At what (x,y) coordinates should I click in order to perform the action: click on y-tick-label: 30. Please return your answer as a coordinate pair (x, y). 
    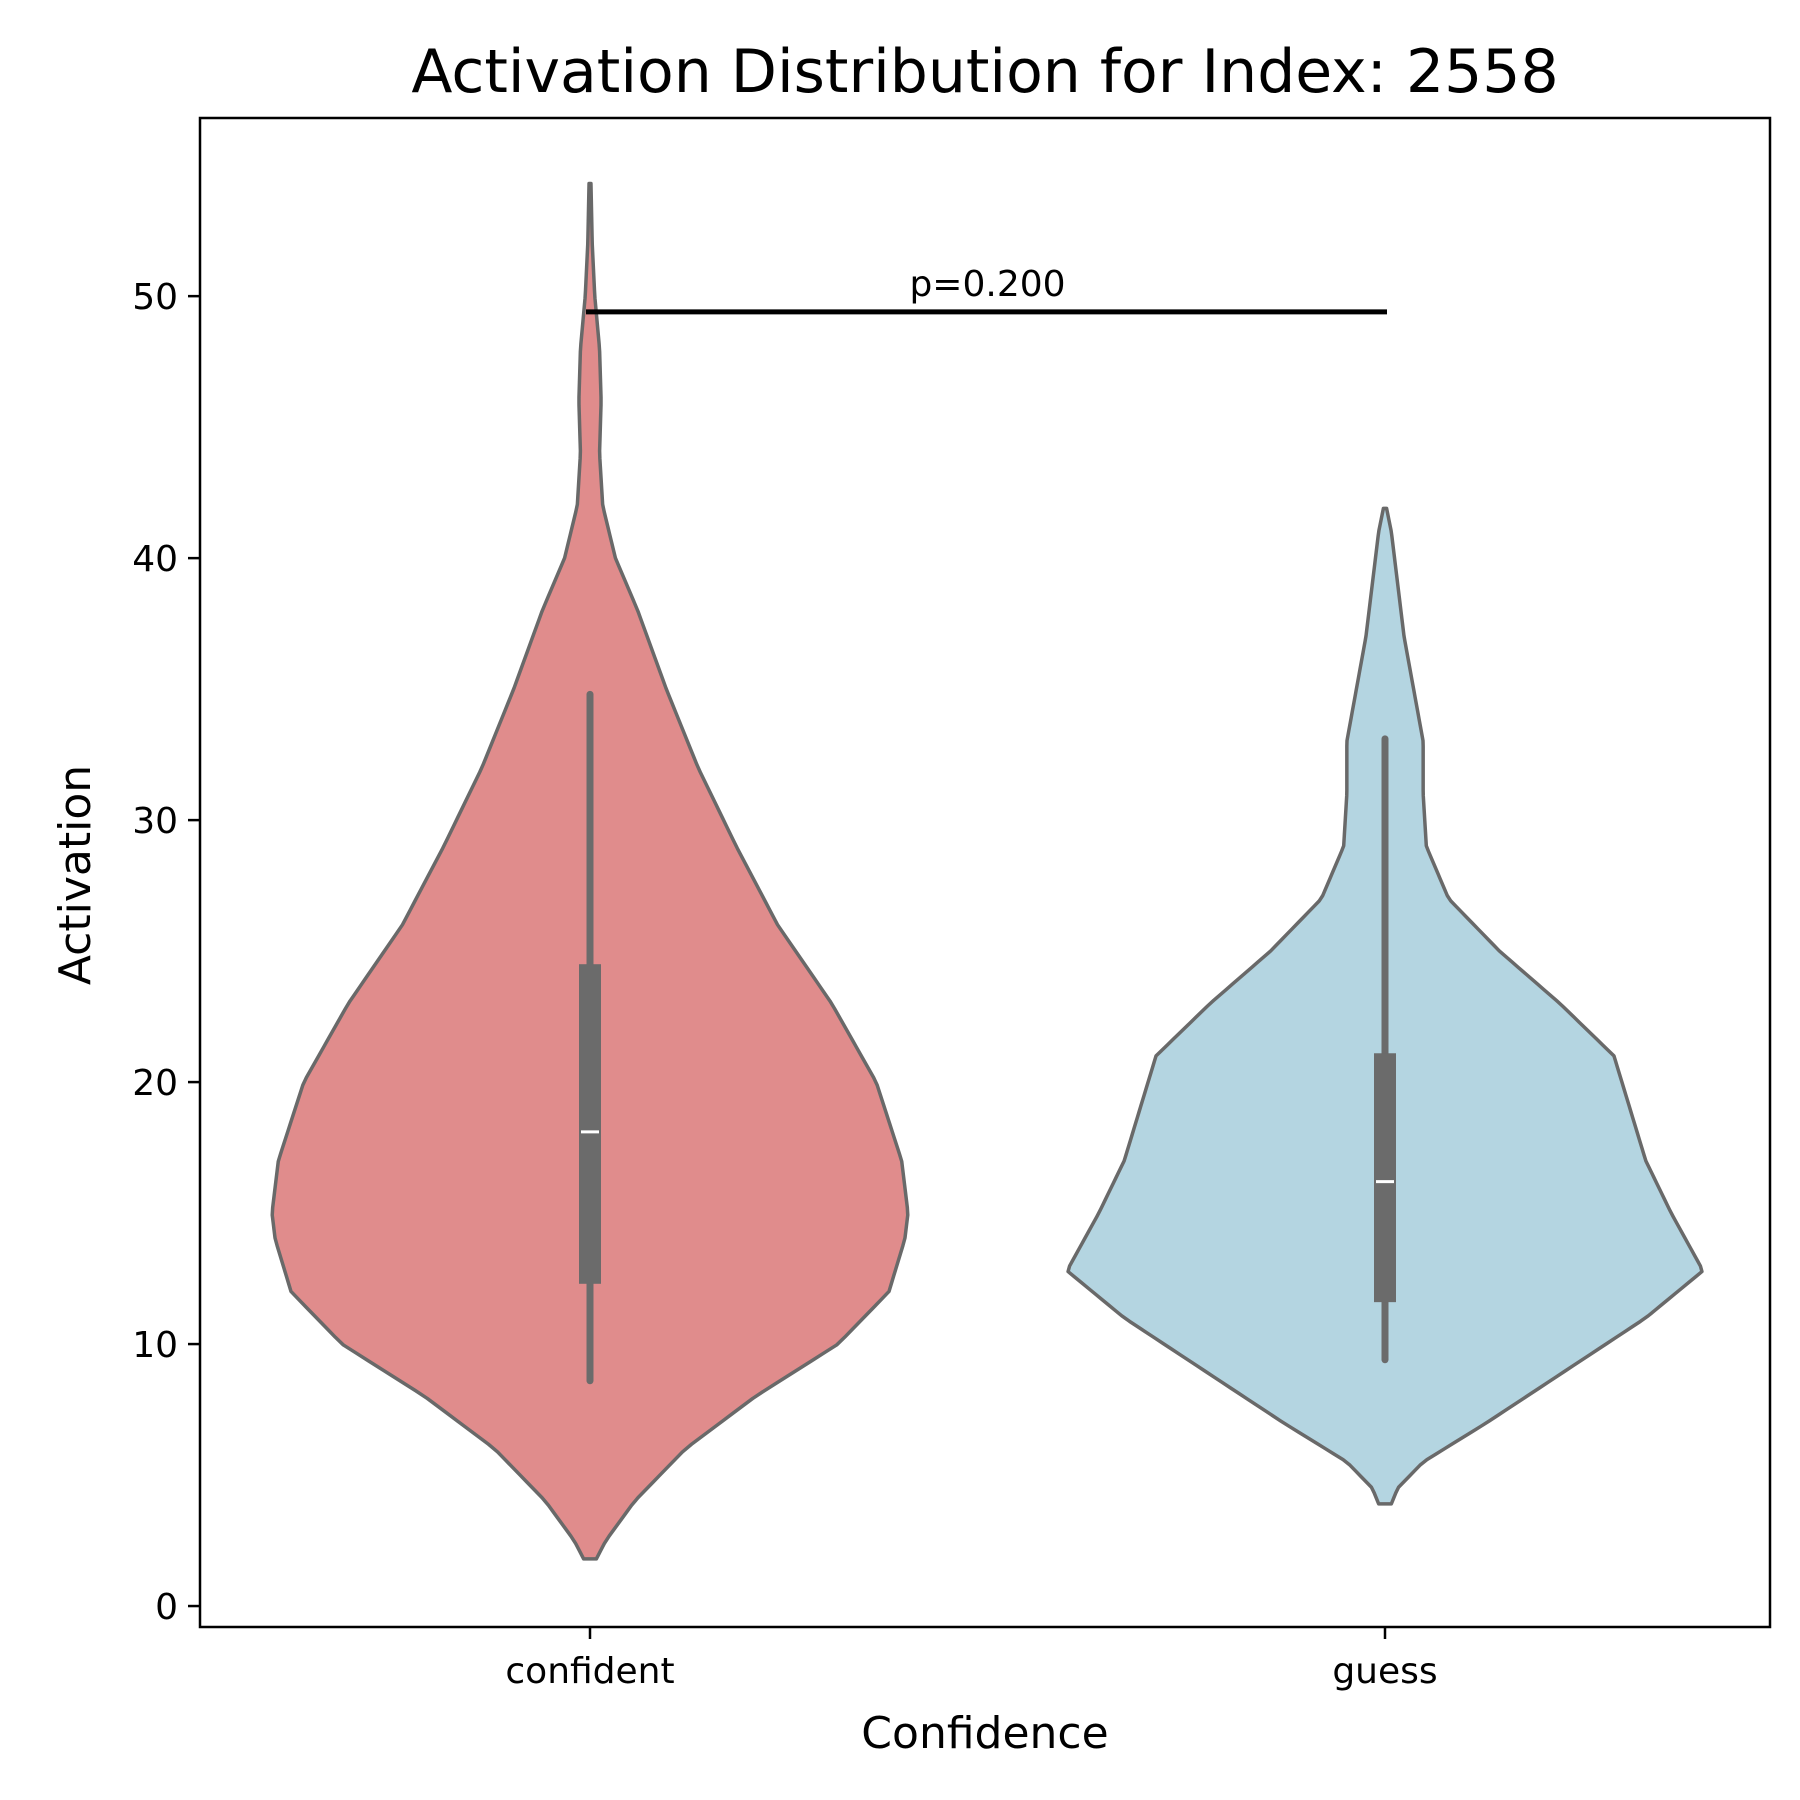
    Looking at the image, I should click on (155, 821).